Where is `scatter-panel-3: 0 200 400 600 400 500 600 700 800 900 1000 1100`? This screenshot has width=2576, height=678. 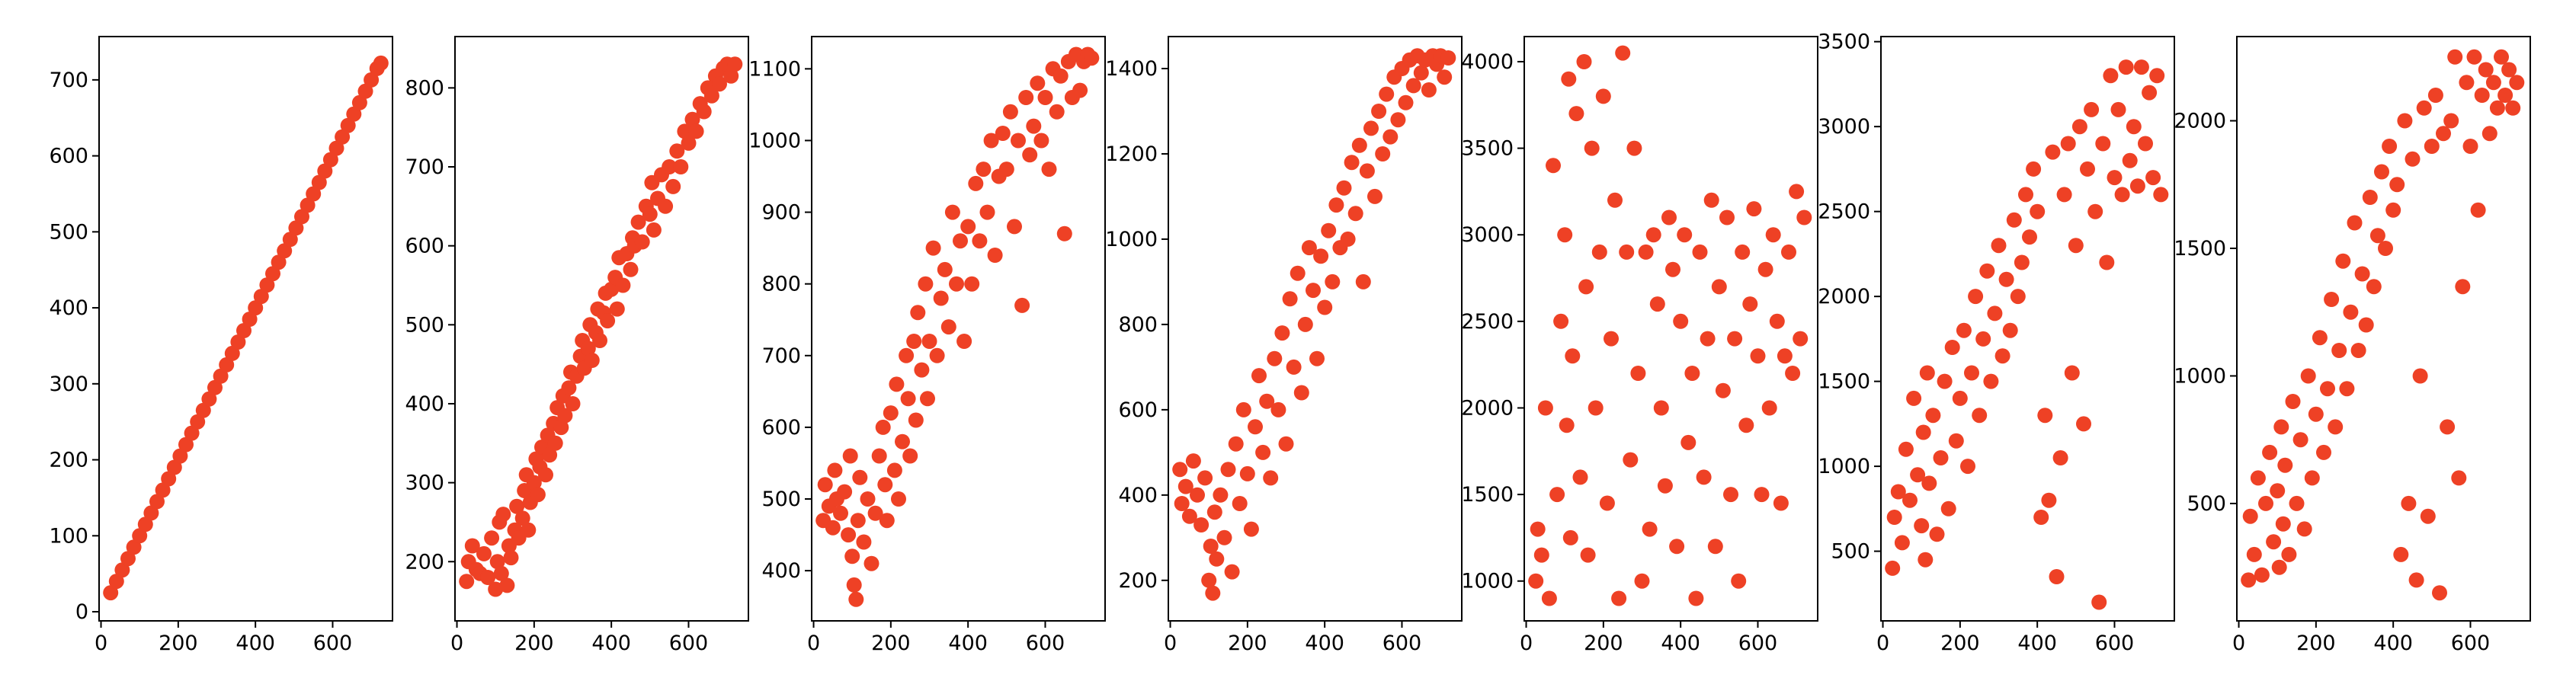 scatter-panel-3: 0 200 400 600 400 500 600 700 800 900 1000 1100 is located at coordinates (927, 345).